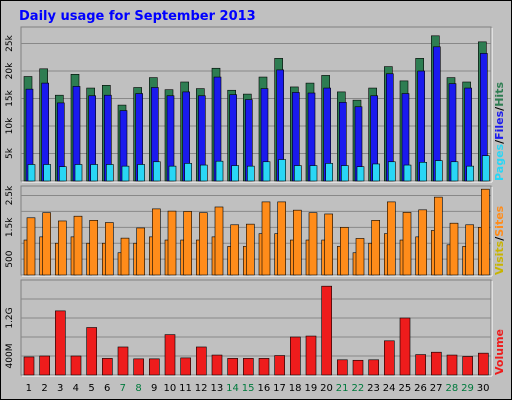 The width and height of the screenshot is (512, 400). Describe the element at coordinates (137, 16) in the screenshot. I see `chart-title: Daily usage for September 2013` at that location.